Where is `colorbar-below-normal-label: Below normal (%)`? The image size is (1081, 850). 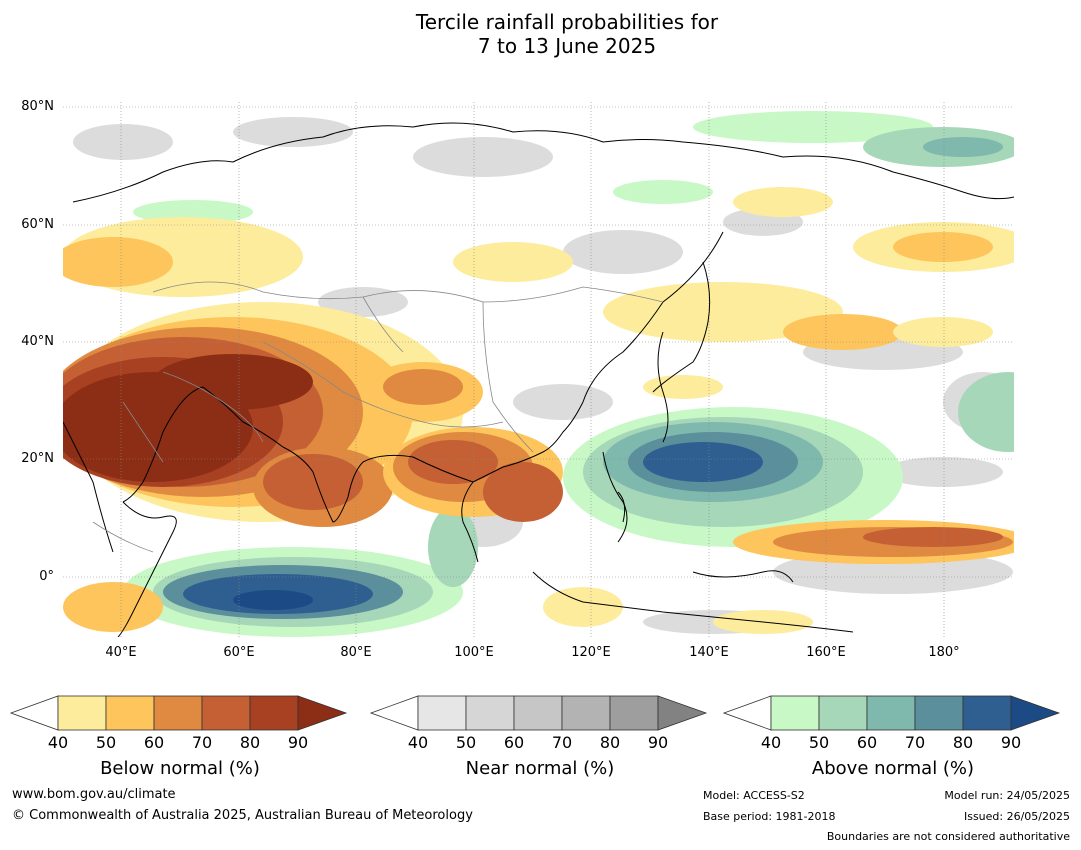 colorbar-below-normal-label: Below normal (%) is located at coordinates (180, 768).